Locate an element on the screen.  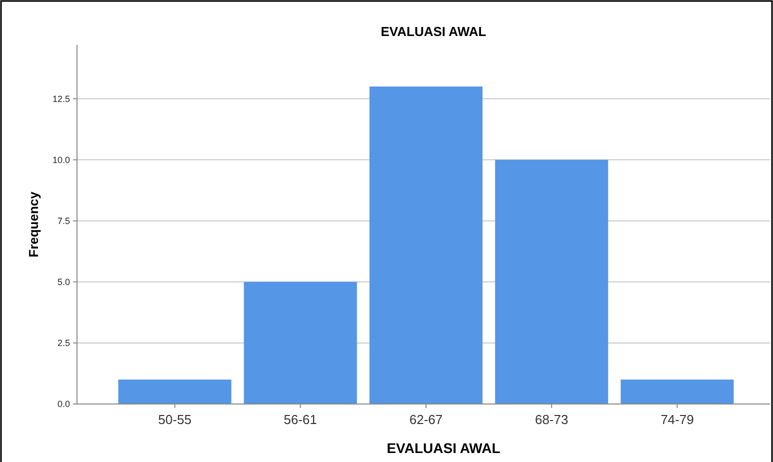
chart-title: EVALUASI AWAL is located at coordinates (433, 31).